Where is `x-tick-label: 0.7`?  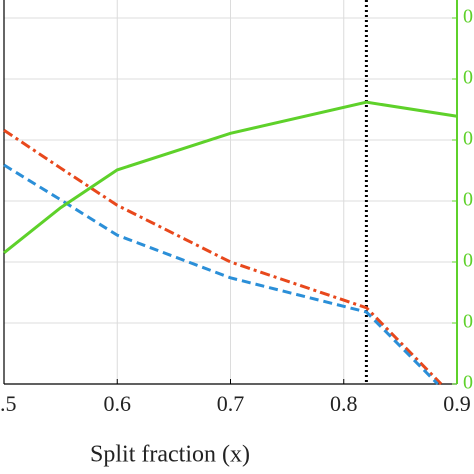
x-tick-label: 0.7 is located at coordinates (231, 403).